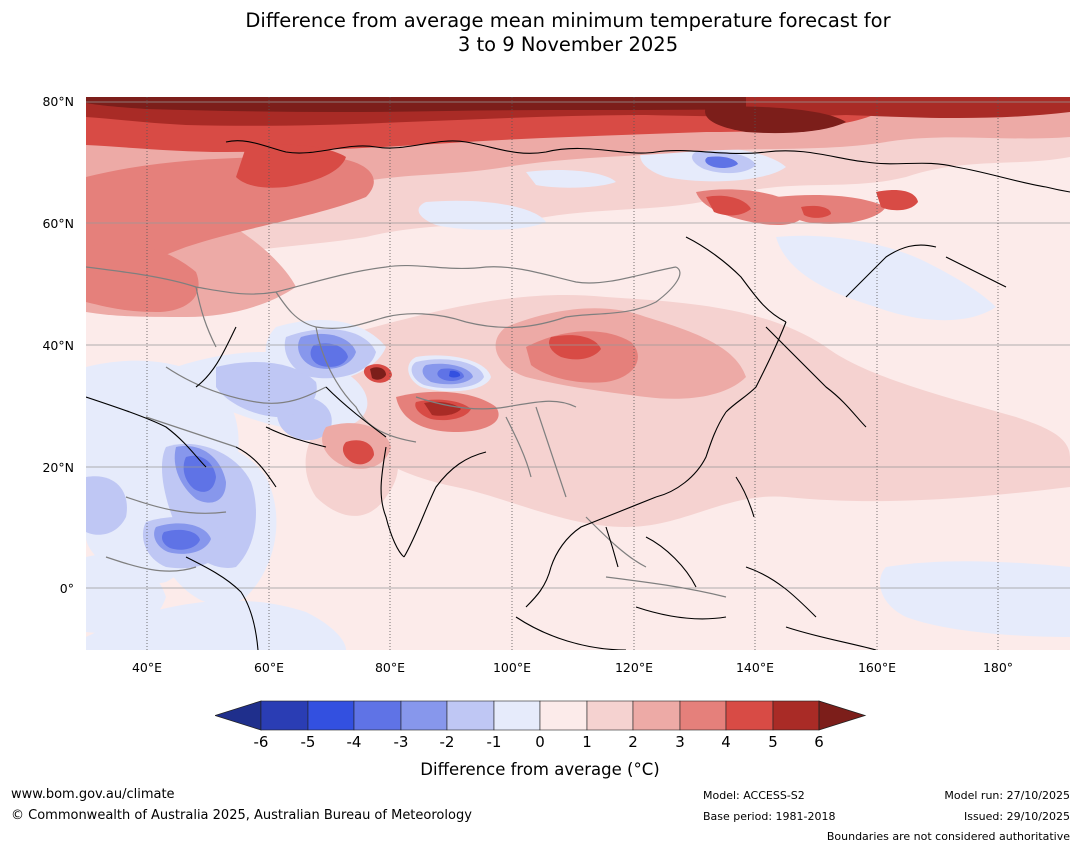  What do you see at coordinates (390, 667) in the screenshot?
I see `lon-label-80e: 80°E` at bounding box center [390, 667].